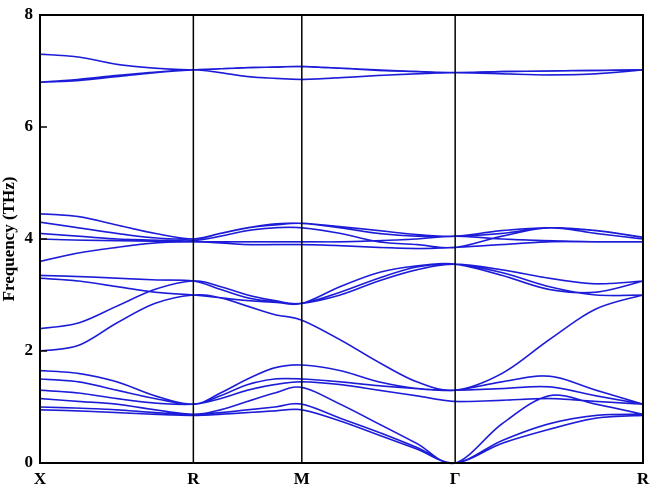  I want to click on y-tick-label: 0, so click(29, 461).